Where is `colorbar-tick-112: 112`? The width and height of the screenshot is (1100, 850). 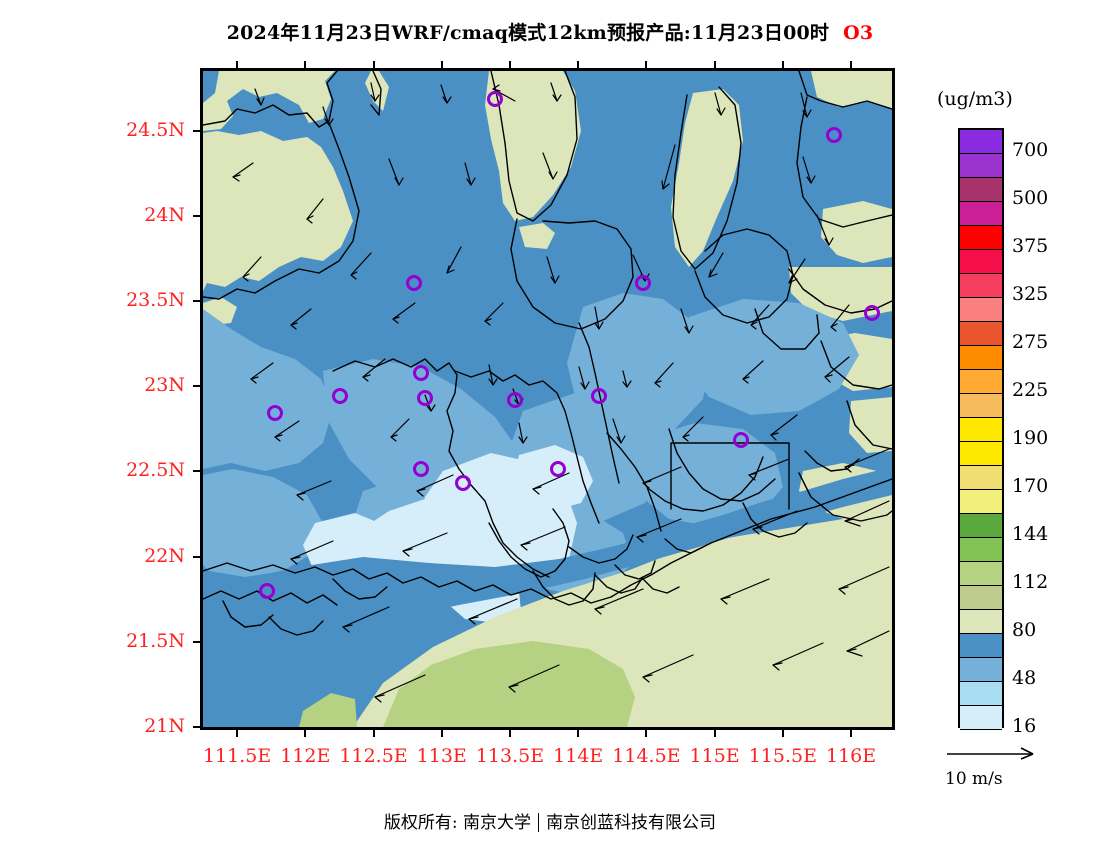
colorbar-tick-112: 112 is located at coordinates (1030, 582).